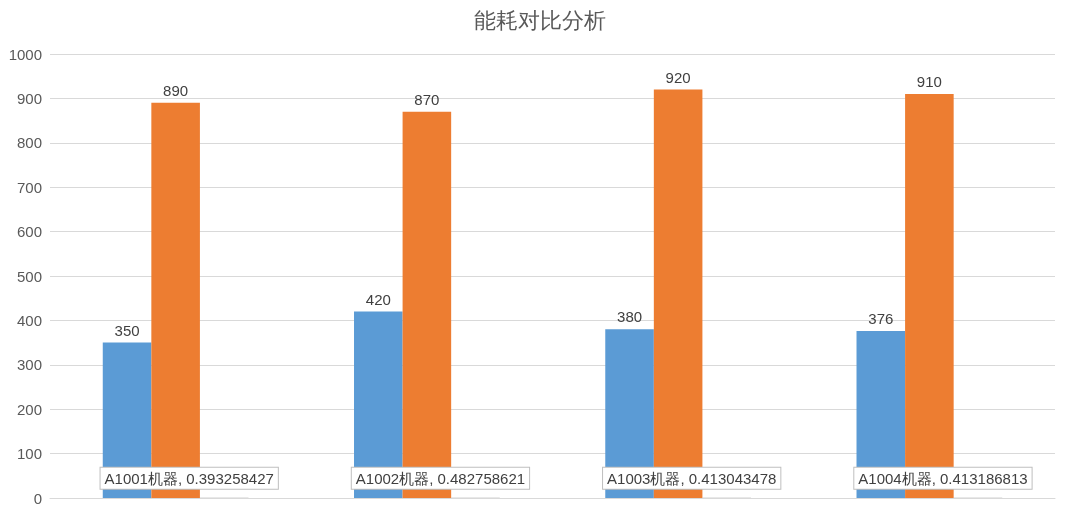  I want to click on data-label: A1004机器, 0.413186813, so click(943, 478).